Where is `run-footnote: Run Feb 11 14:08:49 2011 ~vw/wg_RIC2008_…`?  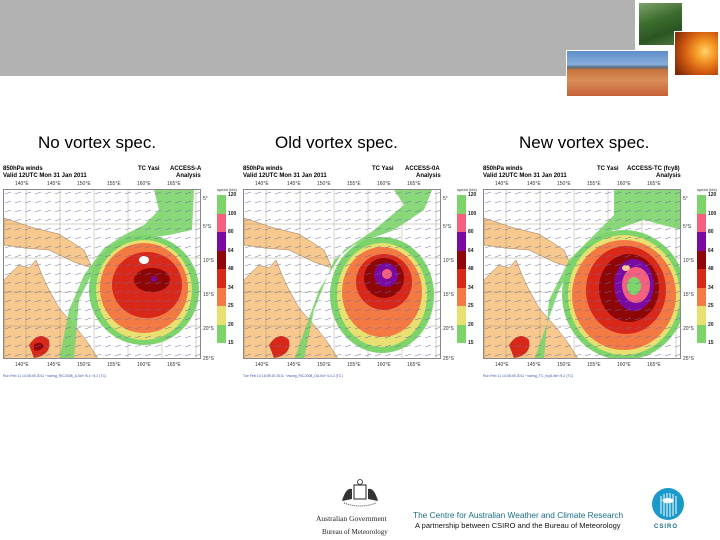
run-footnote: Run Feb 11 14:08:49 2011 ~vw/wg_RIC2008_… is located at coordinates (55, 376).